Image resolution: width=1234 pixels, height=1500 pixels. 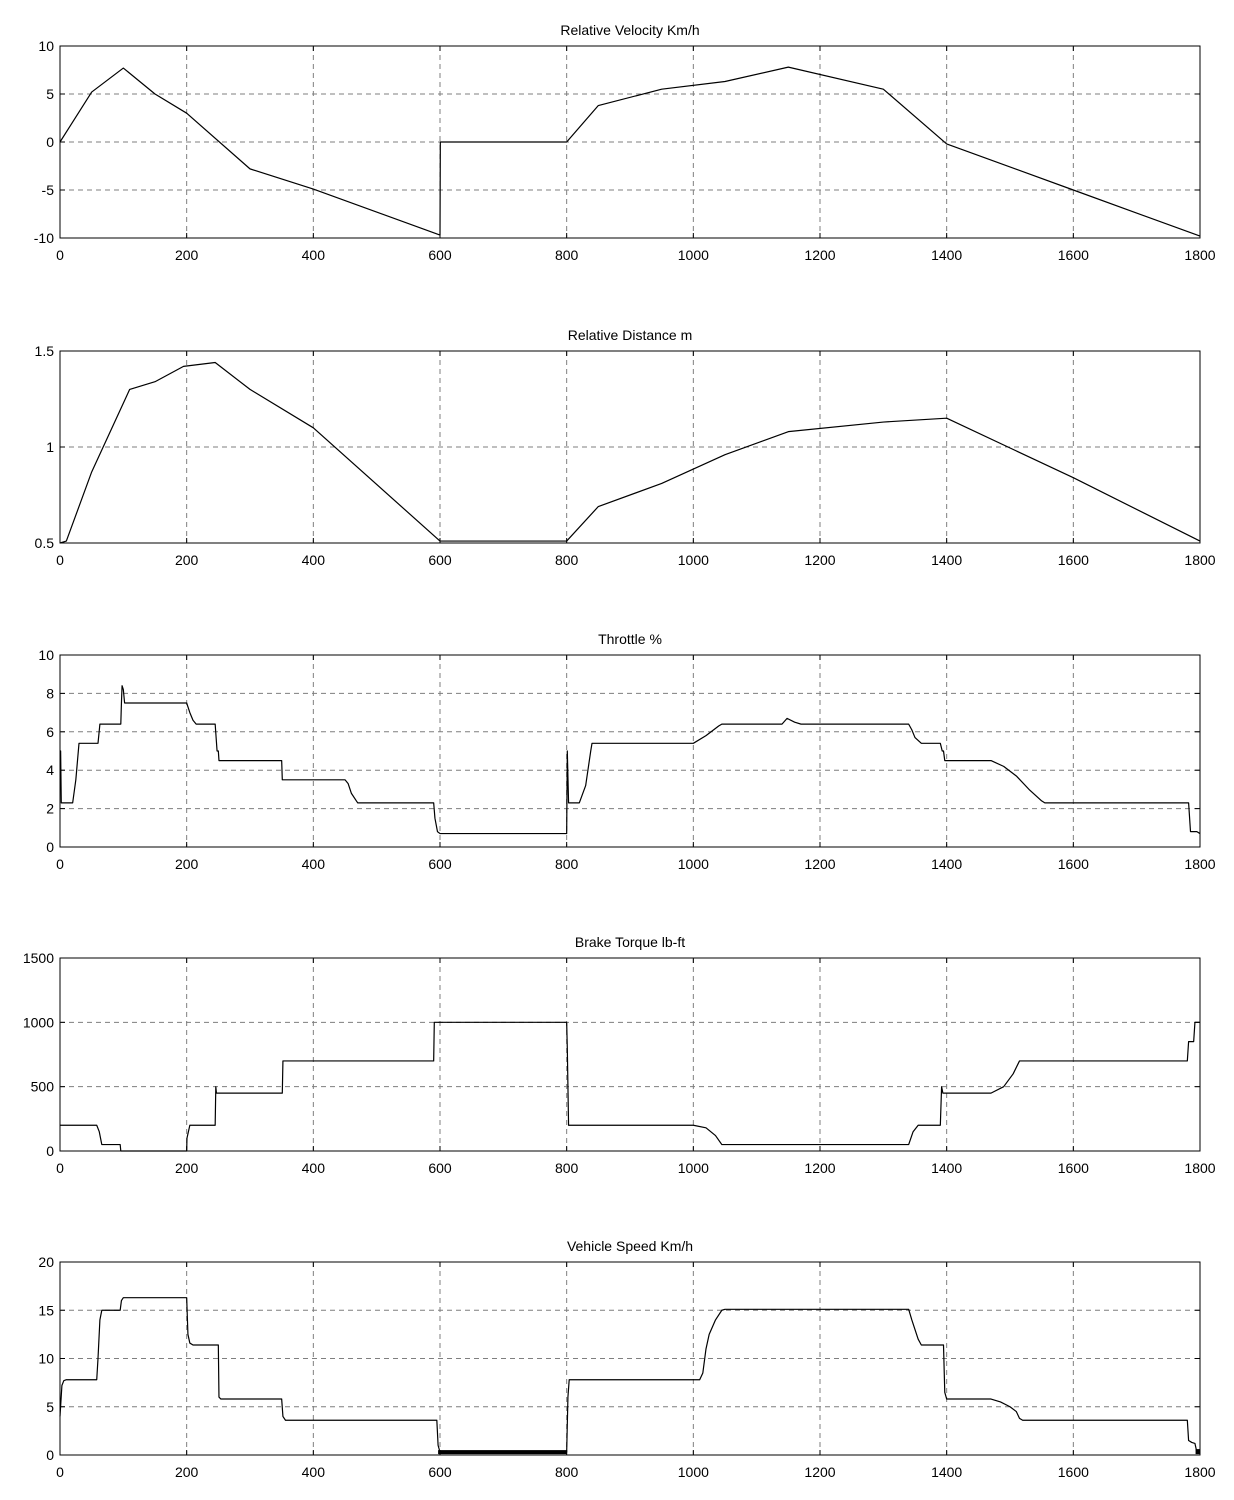 I want to click on y-tick-label: 1, so click(x=50, y=447).